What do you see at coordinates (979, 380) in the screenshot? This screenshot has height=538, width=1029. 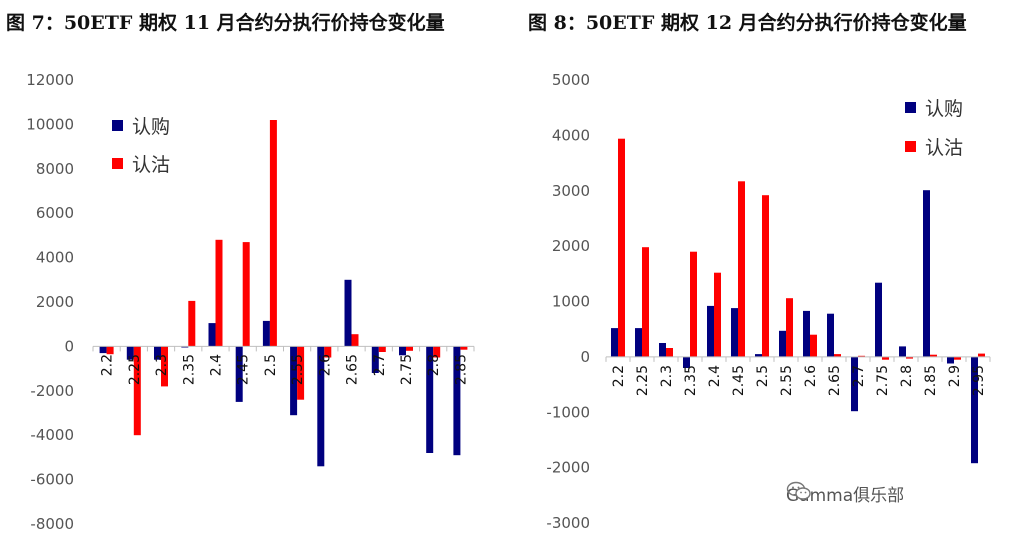 I see `category-label: 2.95` at bounding box center [979, 380].